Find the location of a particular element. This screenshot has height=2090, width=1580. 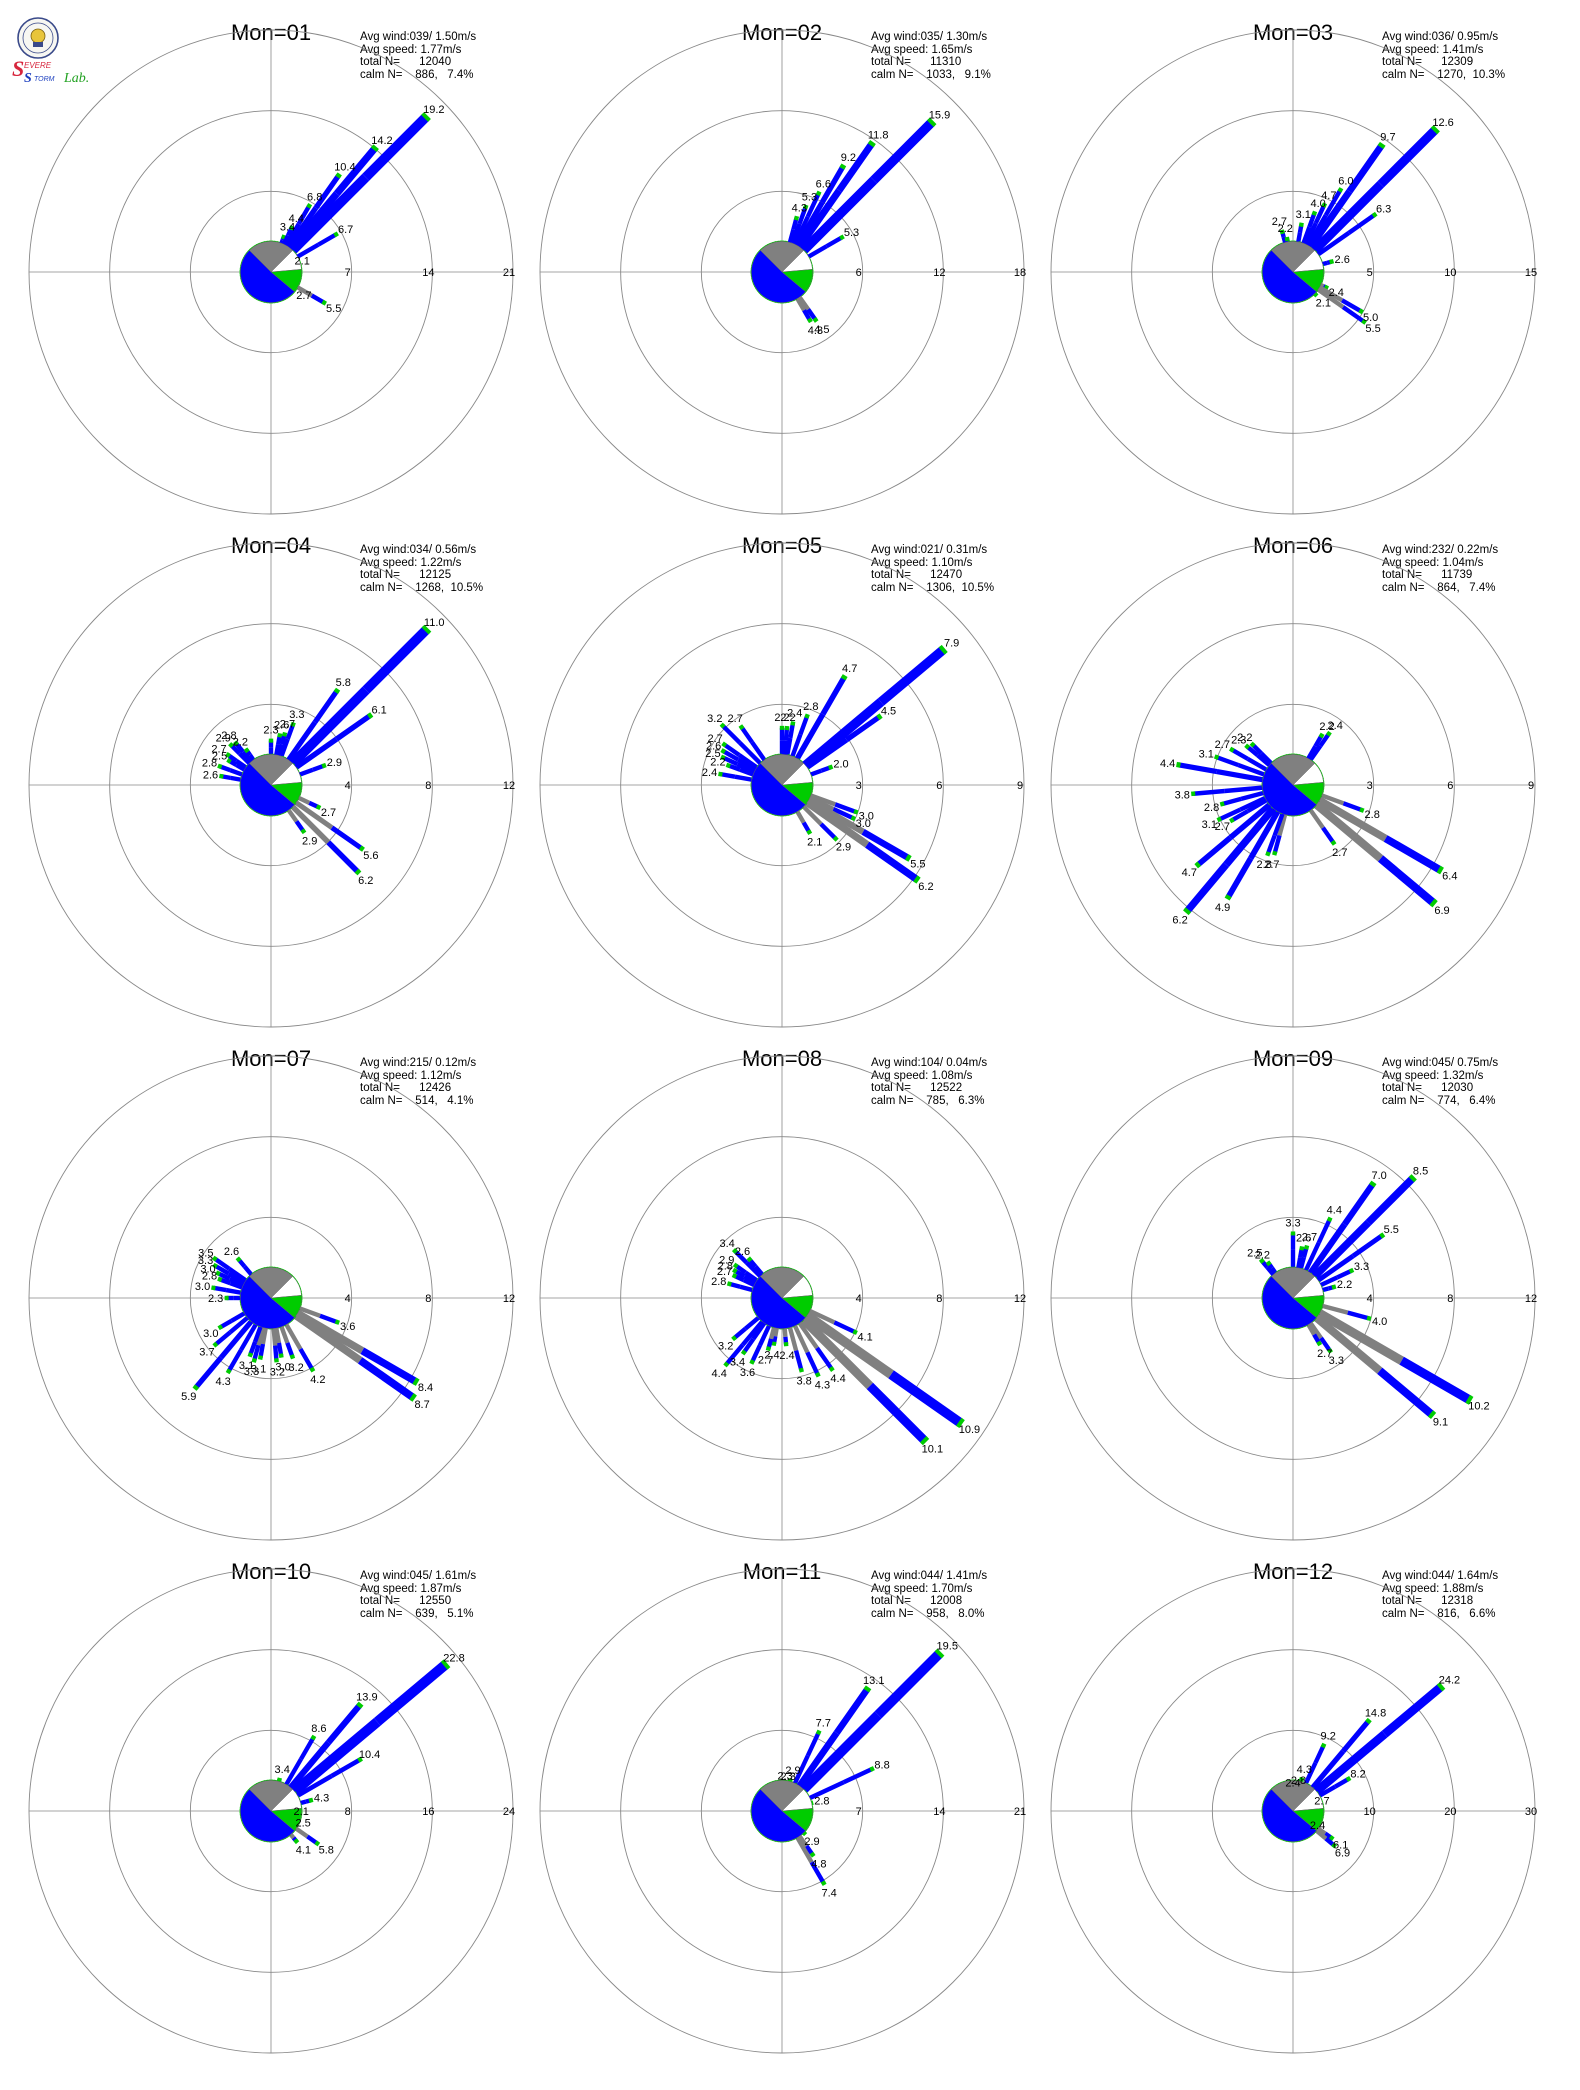

calm-n-text: calm N= 1306, 10.5% is located at coordinates (933, 587).